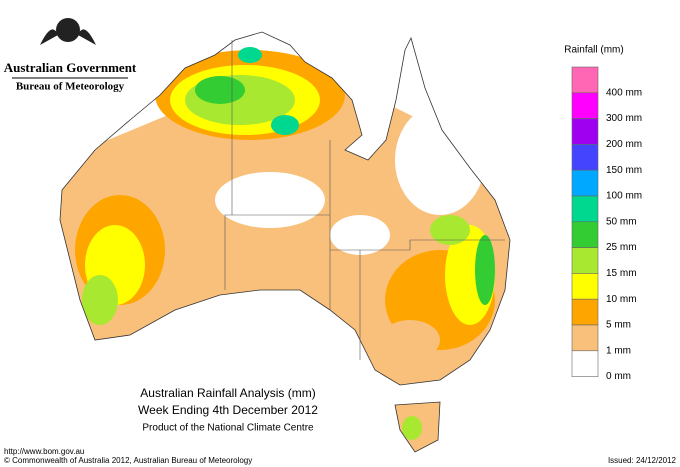  What do you see at coordinates (68, 31) in the screenshot?
I see `crest` at bounding box center [68, 31].